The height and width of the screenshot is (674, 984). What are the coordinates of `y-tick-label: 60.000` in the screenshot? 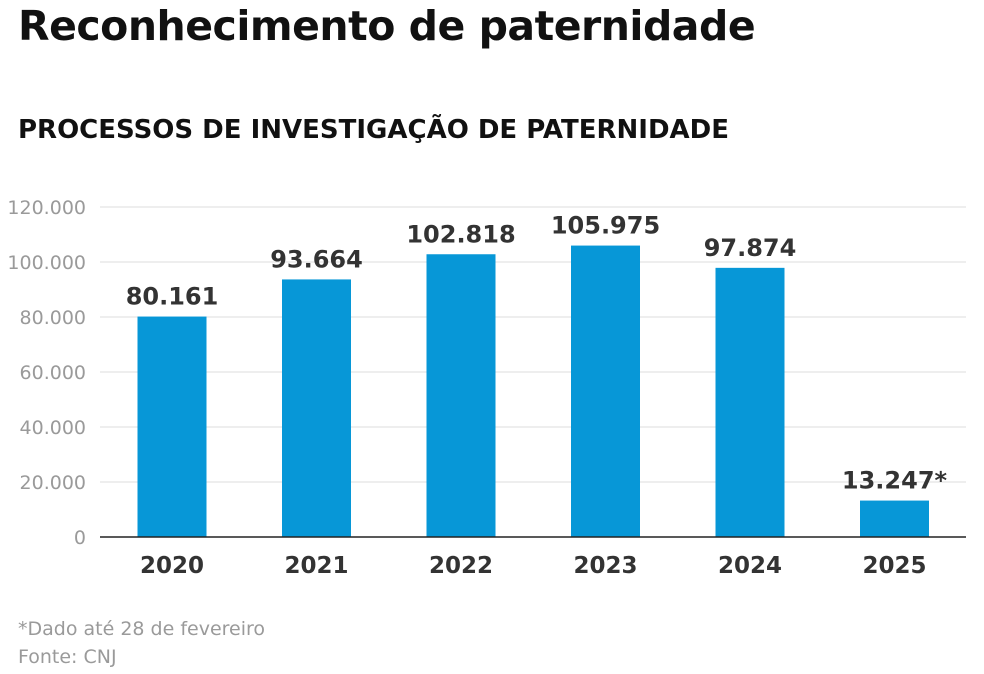 It's located at (53, 373).